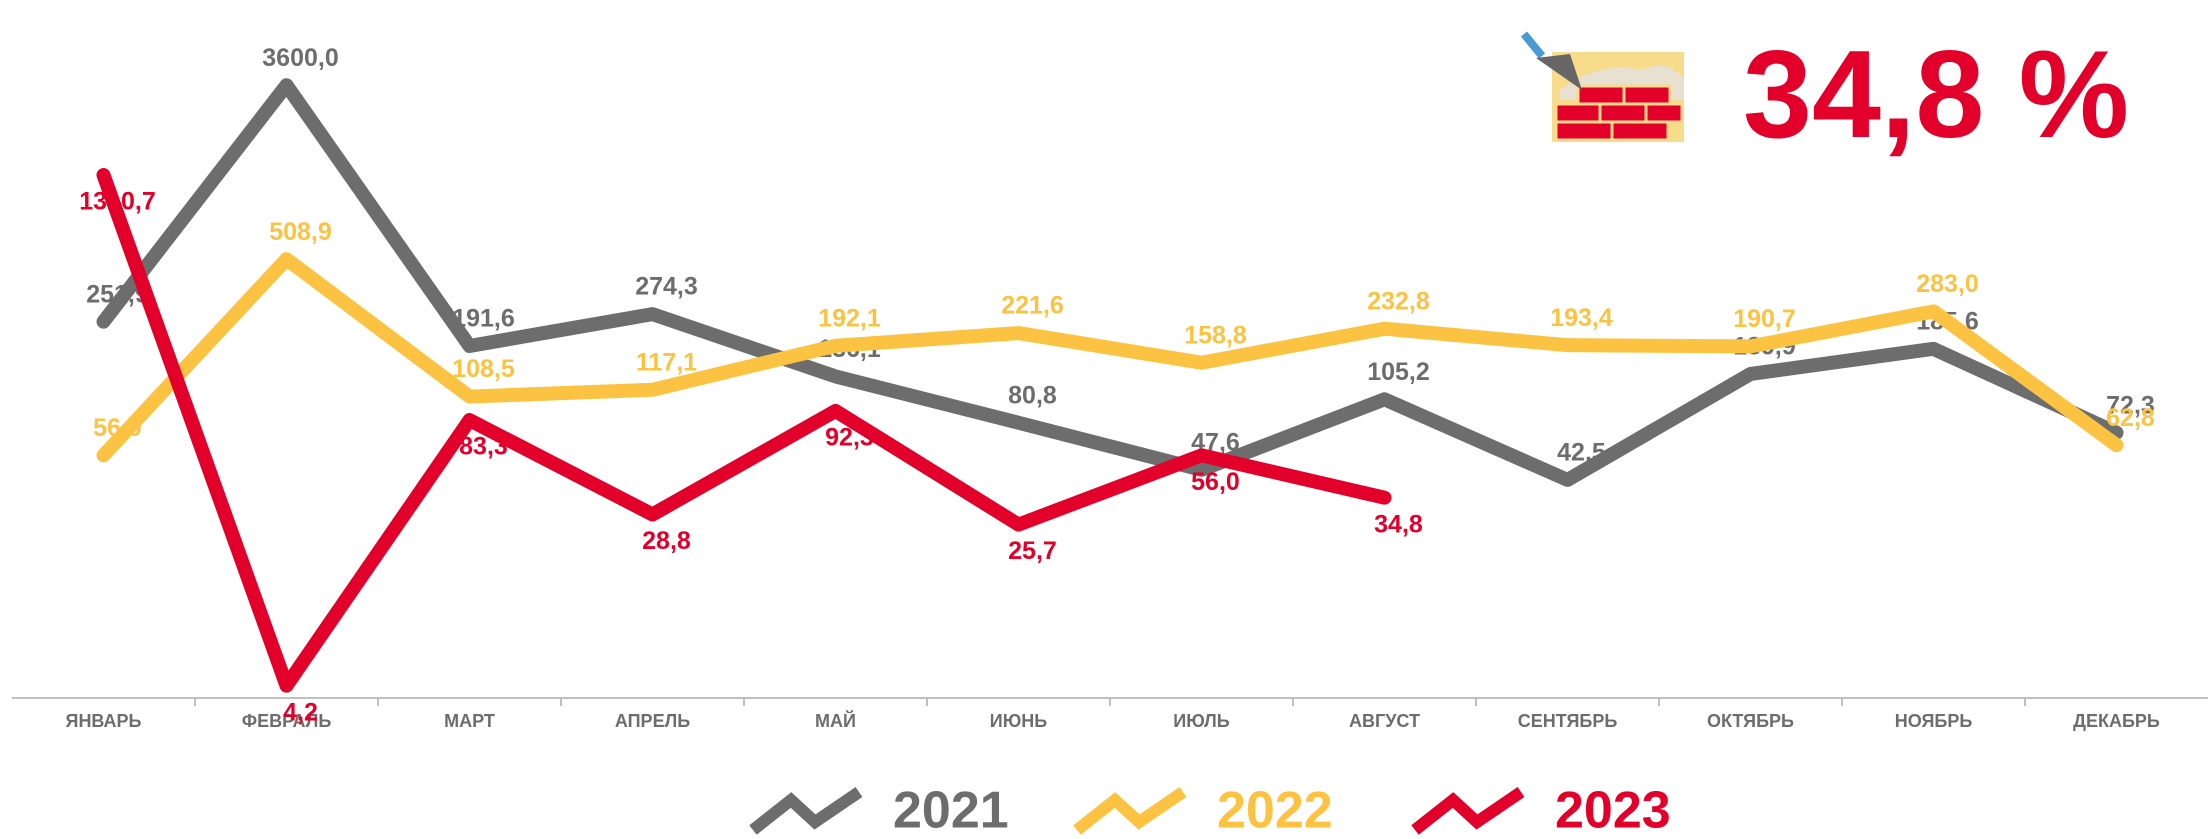  What do you see at coordinates (652, 721) in the screenshot?
I see `x-tick-label: АПРЕЛЬ` at bounding box center [652, 721].